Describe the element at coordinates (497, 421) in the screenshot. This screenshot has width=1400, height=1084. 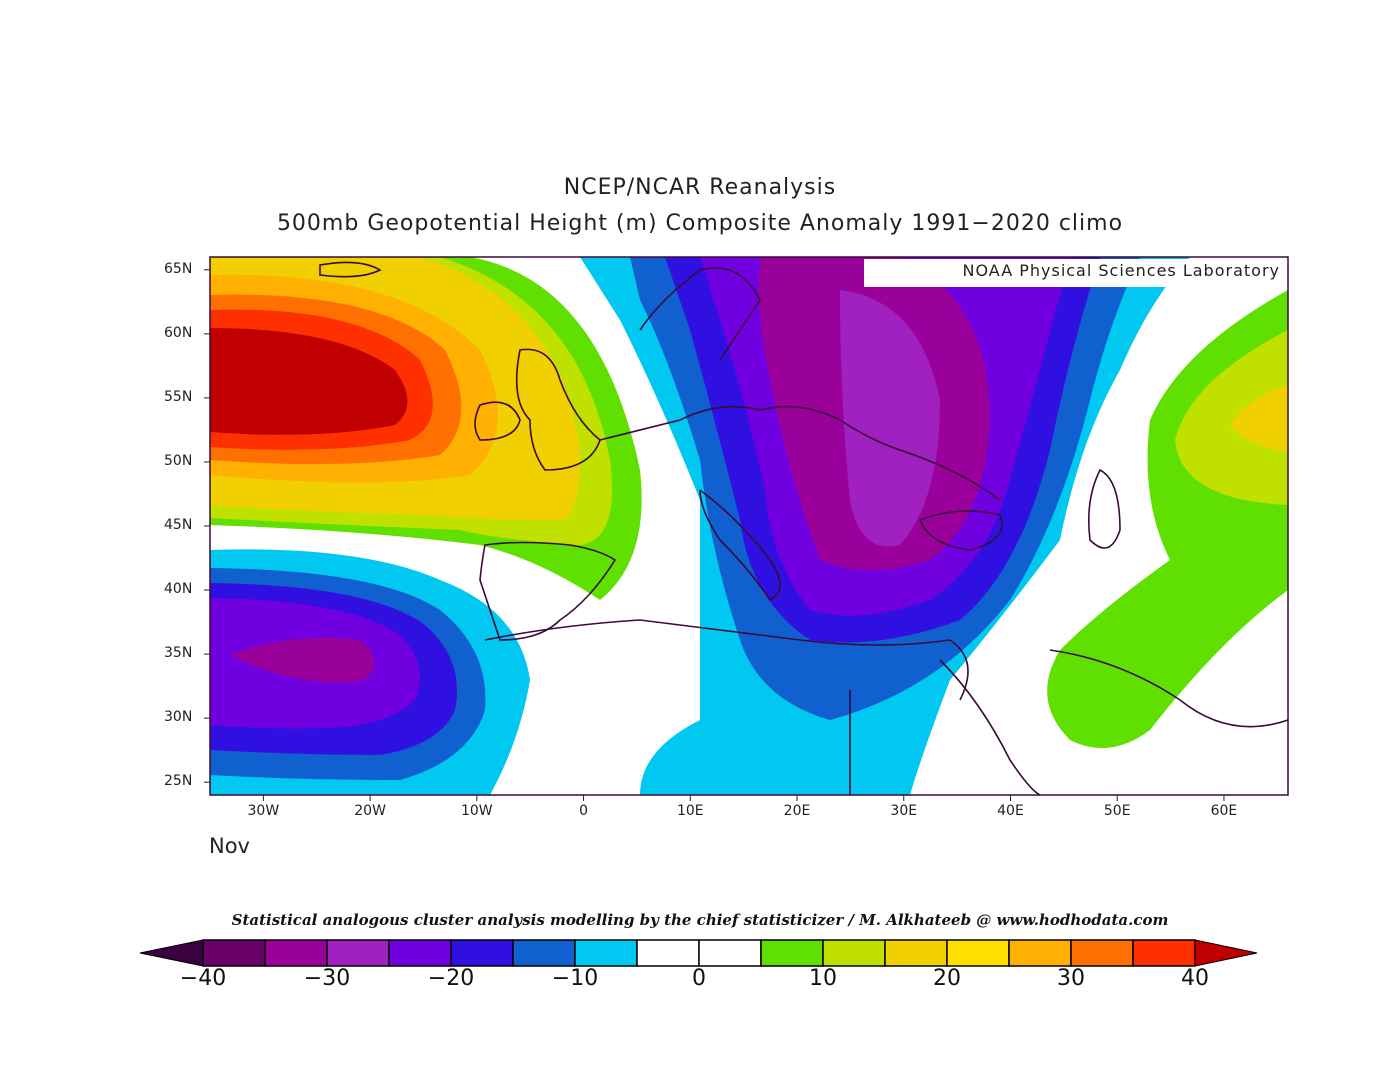
I see `coastline-ireland` at that location.